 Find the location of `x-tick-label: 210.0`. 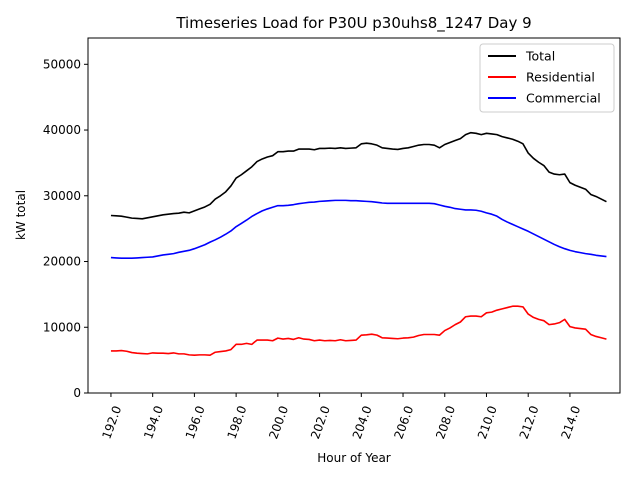

x-tick-label: 210.0 is located at coordinates (487, 422).